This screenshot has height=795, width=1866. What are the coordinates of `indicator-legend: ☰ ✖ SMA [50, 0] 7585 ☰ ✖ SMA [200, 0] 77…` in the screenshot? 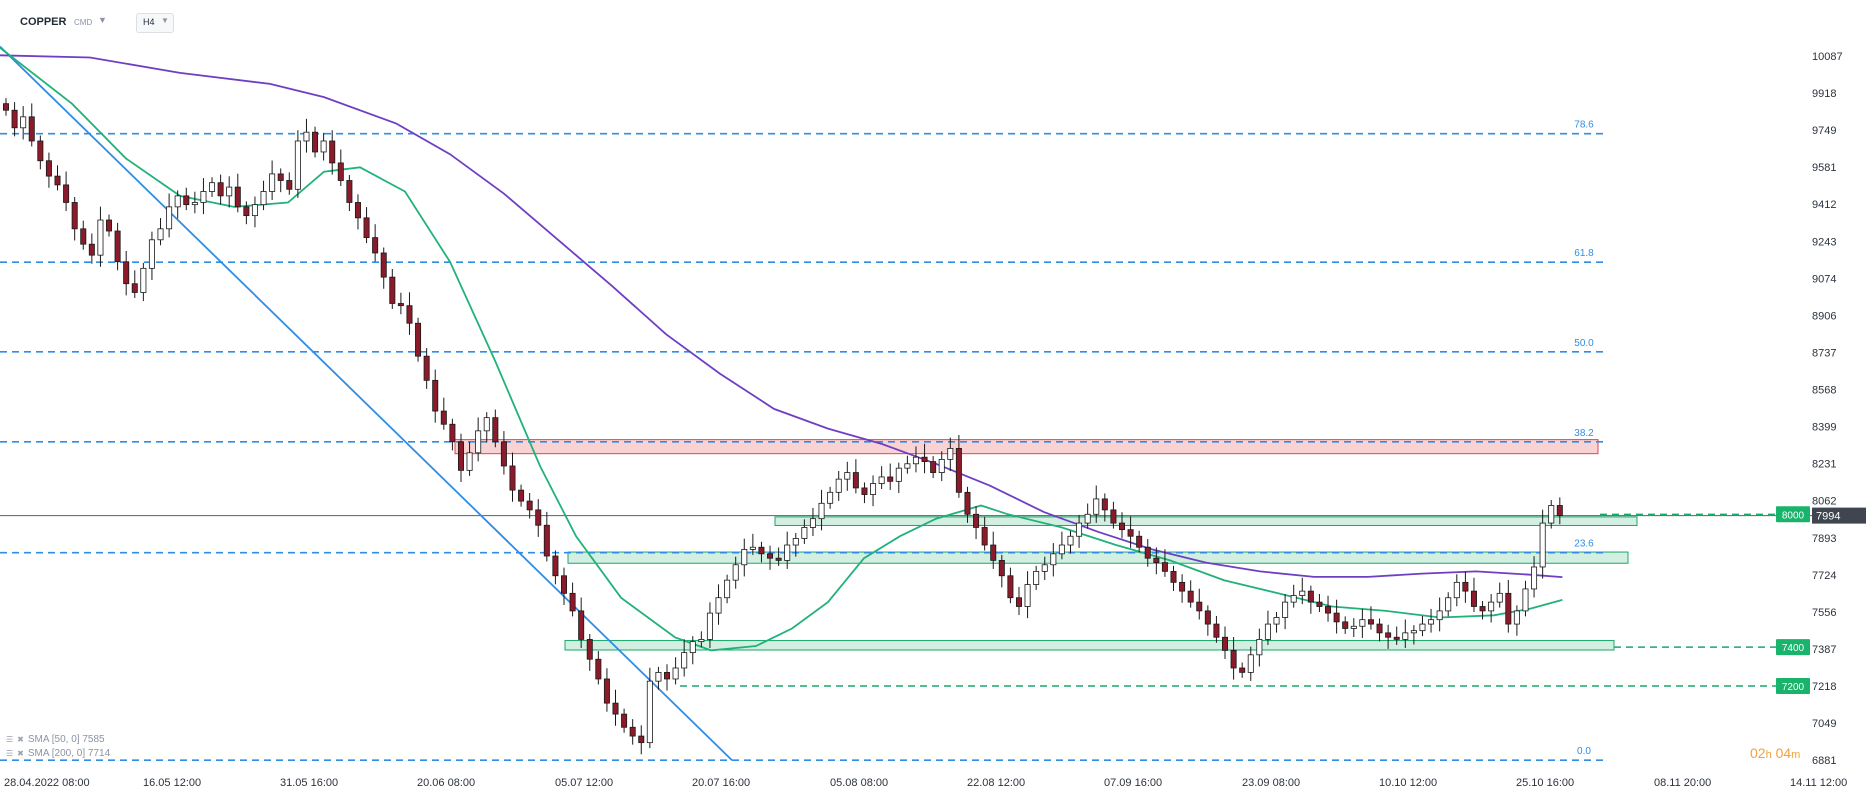 It's located at (58, 747).